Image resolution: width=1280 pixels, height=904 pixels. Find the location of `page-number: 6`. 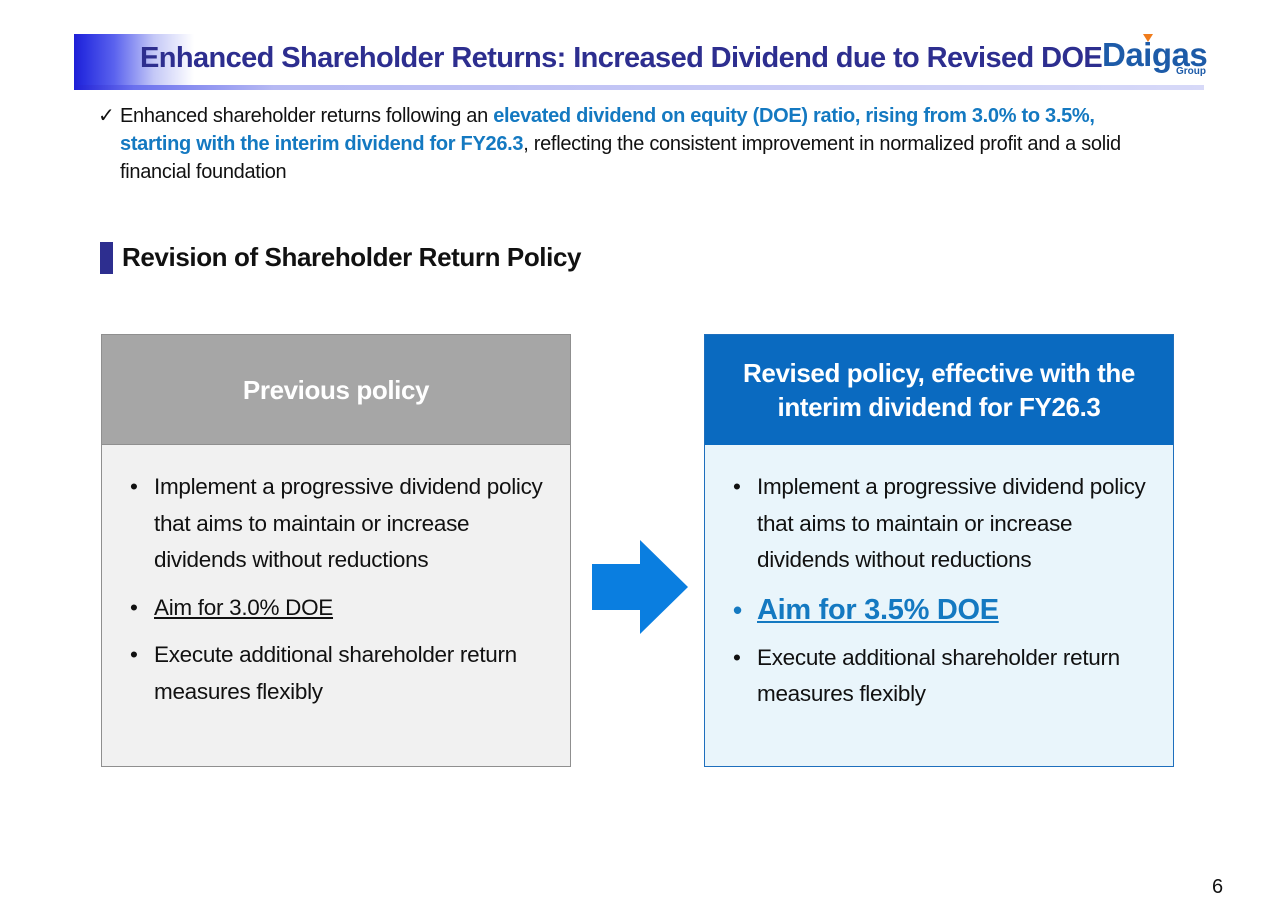

page-number: 6 is located at coordinates (1218, 887).